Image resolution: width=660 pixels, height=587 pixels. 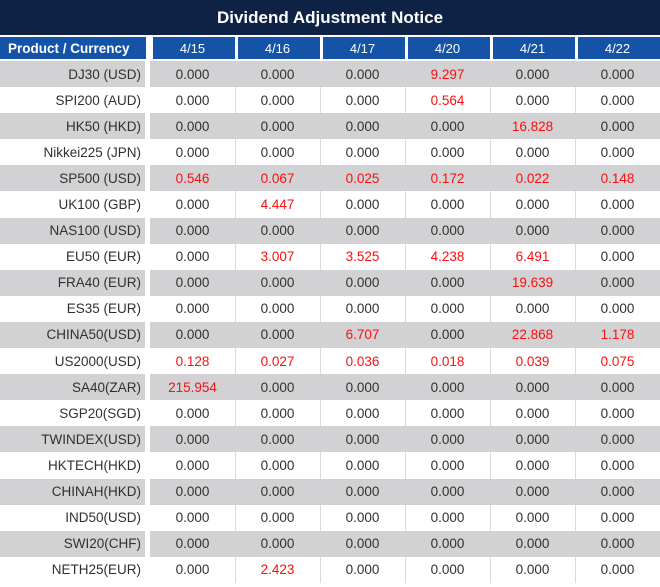 I want to click on value-cell: 6.491, so click(x=532, y=257).